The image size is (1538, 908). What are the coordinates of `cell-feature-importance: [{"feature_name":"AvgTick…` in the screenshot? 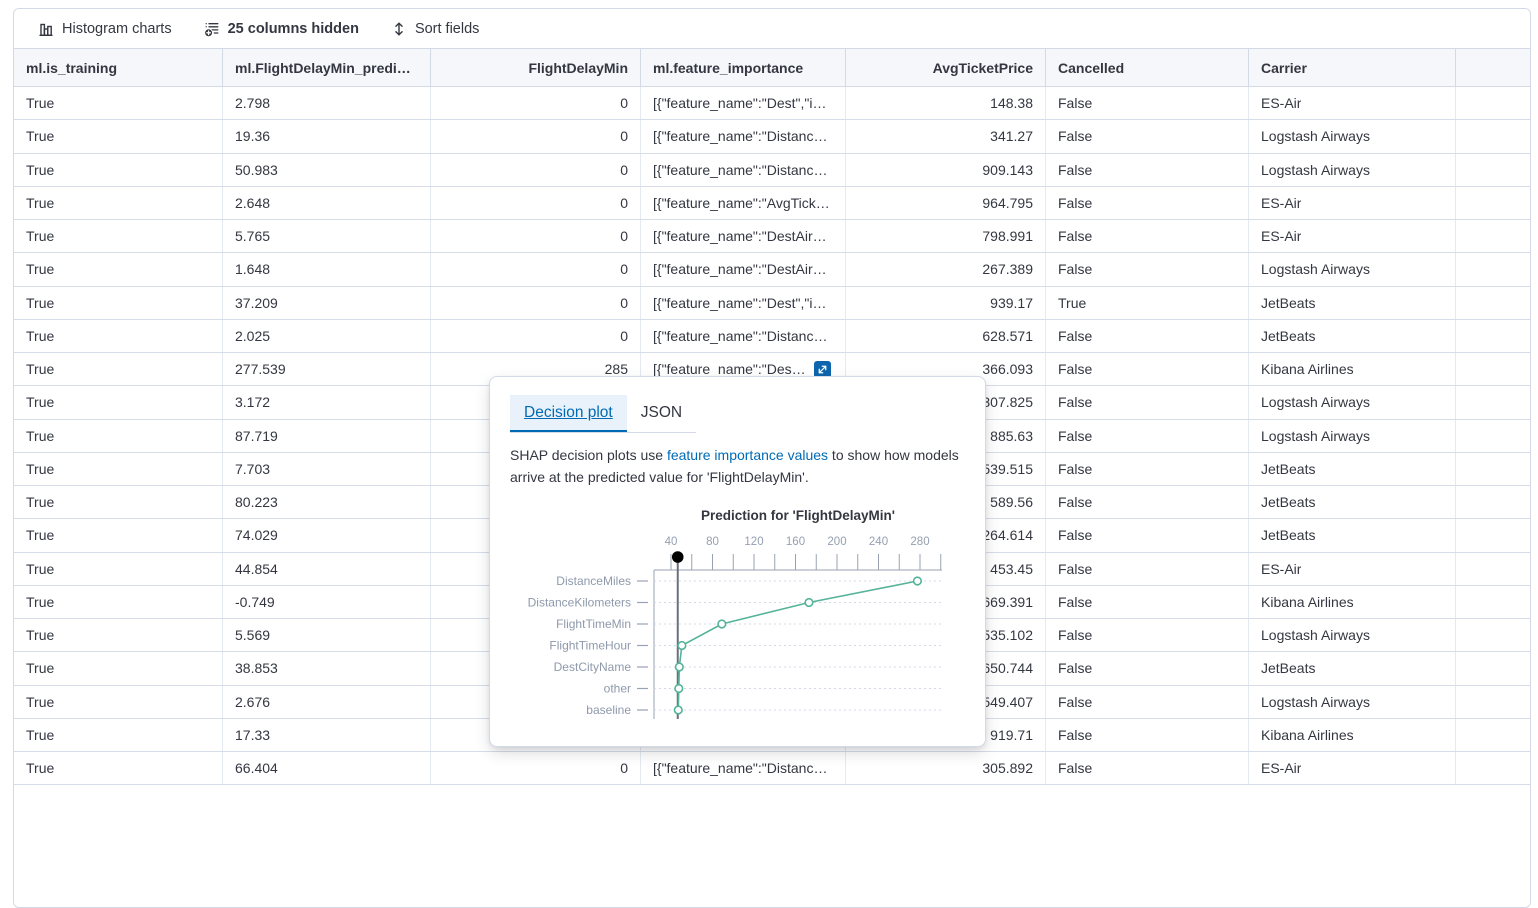 It's located at (743, 202).